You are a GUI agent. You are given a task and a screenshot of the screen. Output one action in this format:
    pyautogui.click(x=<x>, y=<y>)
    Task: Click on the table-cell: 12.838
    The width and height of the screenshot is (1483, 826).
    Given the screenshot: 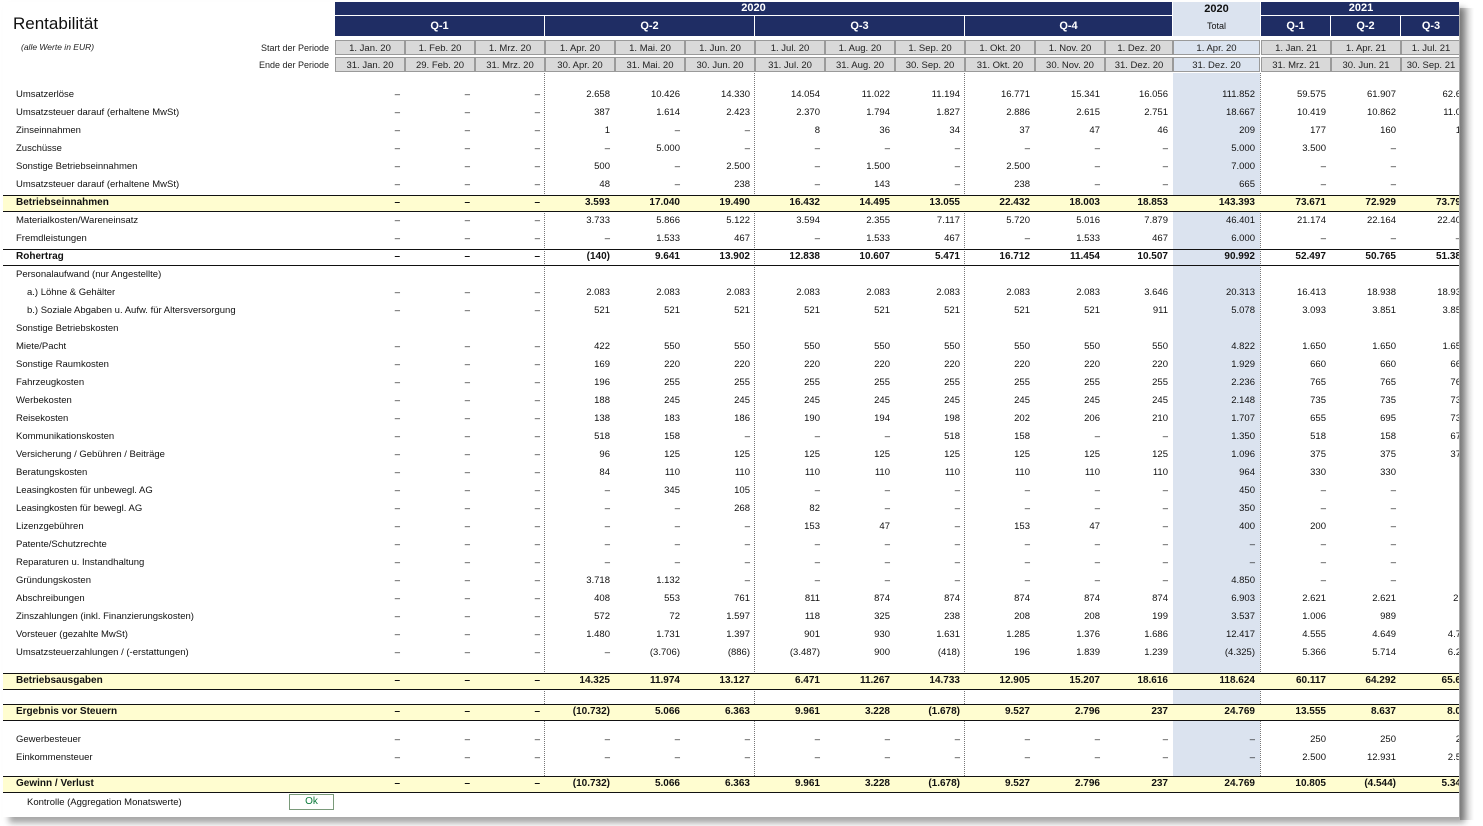 What is the action you would take?
    pyautogui.click(x=804, y=256)
    